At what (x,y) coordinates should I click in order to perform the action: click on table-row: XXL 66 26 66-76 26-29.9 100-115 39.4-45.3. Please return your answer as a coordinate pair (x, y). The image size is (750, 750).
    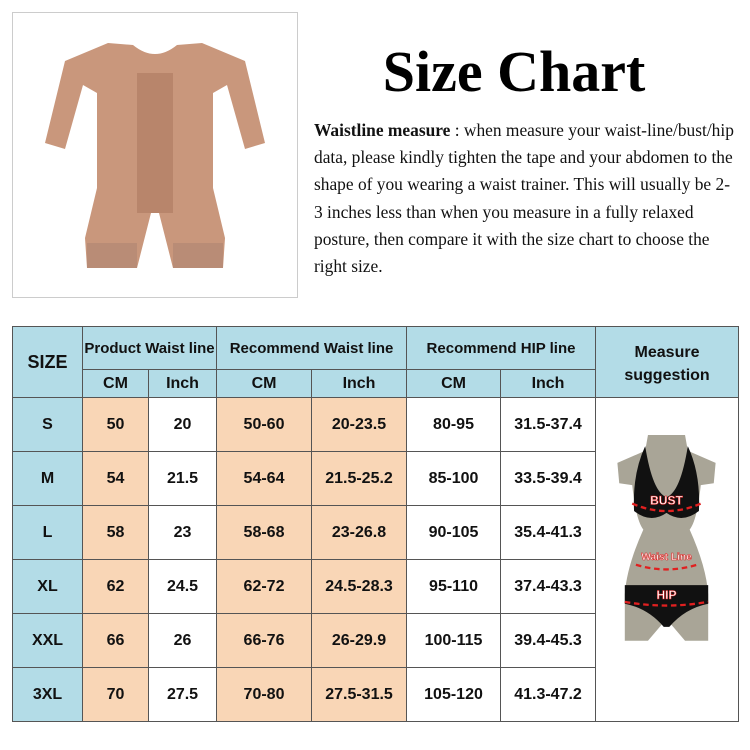
    Looking at the image, I should click on (375, 640).